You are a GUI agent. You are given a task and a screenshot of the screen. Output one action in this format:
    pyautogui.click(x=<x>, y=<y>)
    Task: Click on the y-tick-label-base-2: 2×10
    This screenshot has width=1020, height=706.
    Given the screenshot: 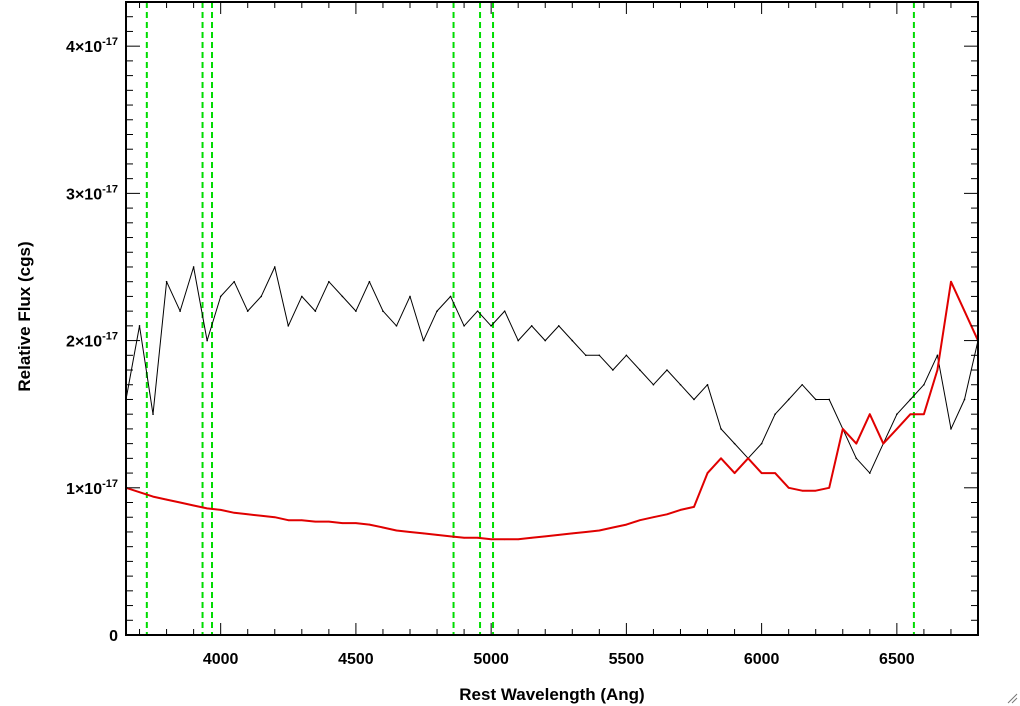 What is the action you would take?
    pyautogui.click(x=84, y=342)
    